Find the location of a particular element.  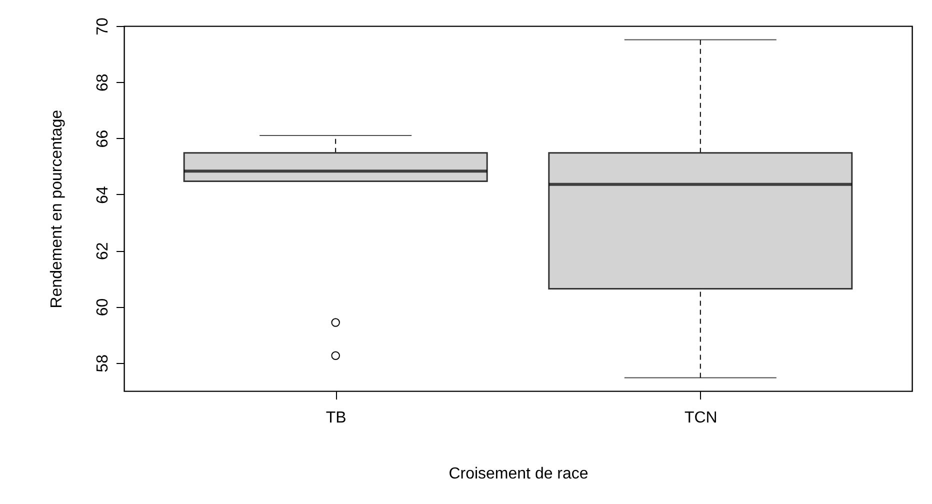

y-tick-label: 58 is located at coordinates (103, 363).